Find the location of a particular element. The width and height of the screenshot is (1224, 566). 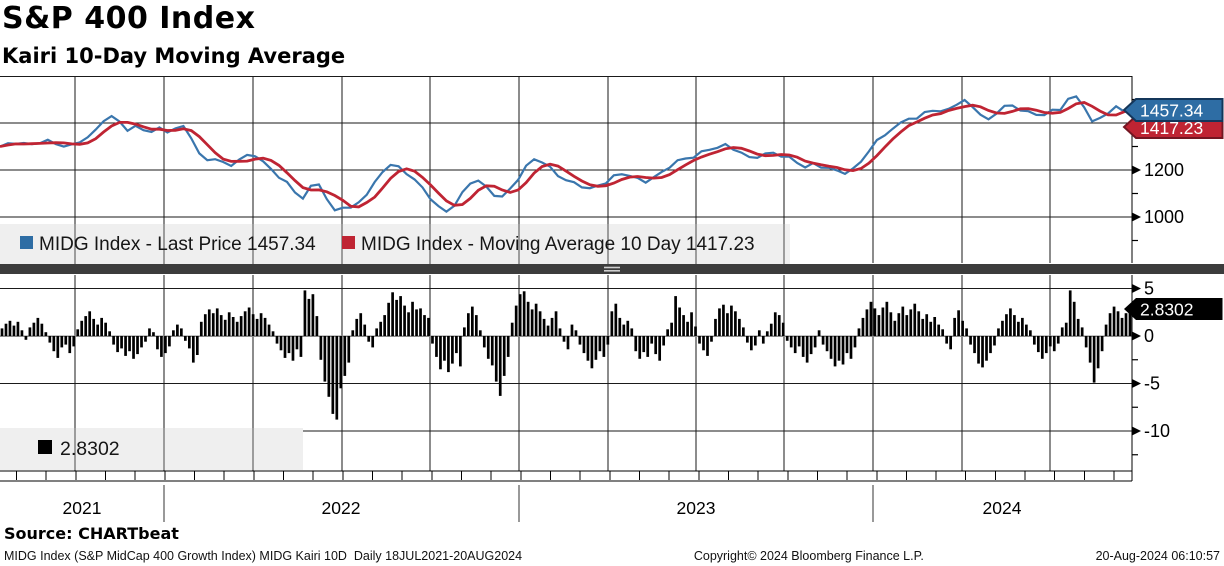

separator-drag-handle is located at coordinates (612, 269).